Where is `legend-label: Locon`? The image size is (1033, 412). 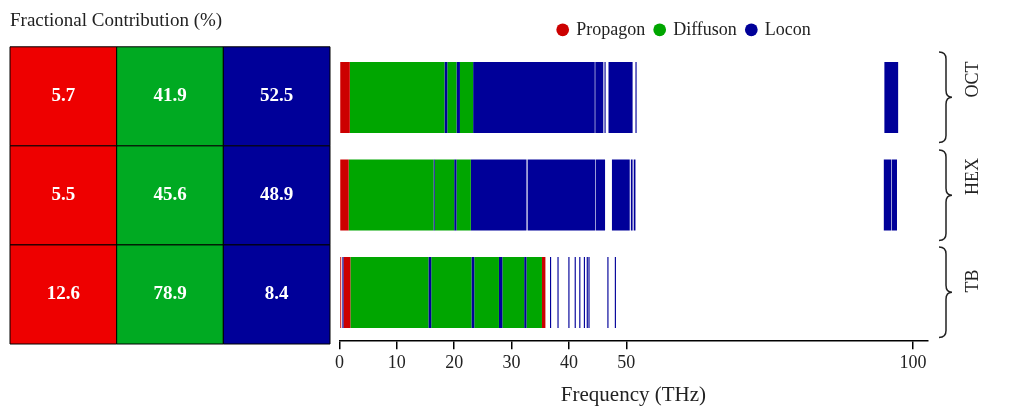 legend-label: Locon is located at coordinates (787, 28).